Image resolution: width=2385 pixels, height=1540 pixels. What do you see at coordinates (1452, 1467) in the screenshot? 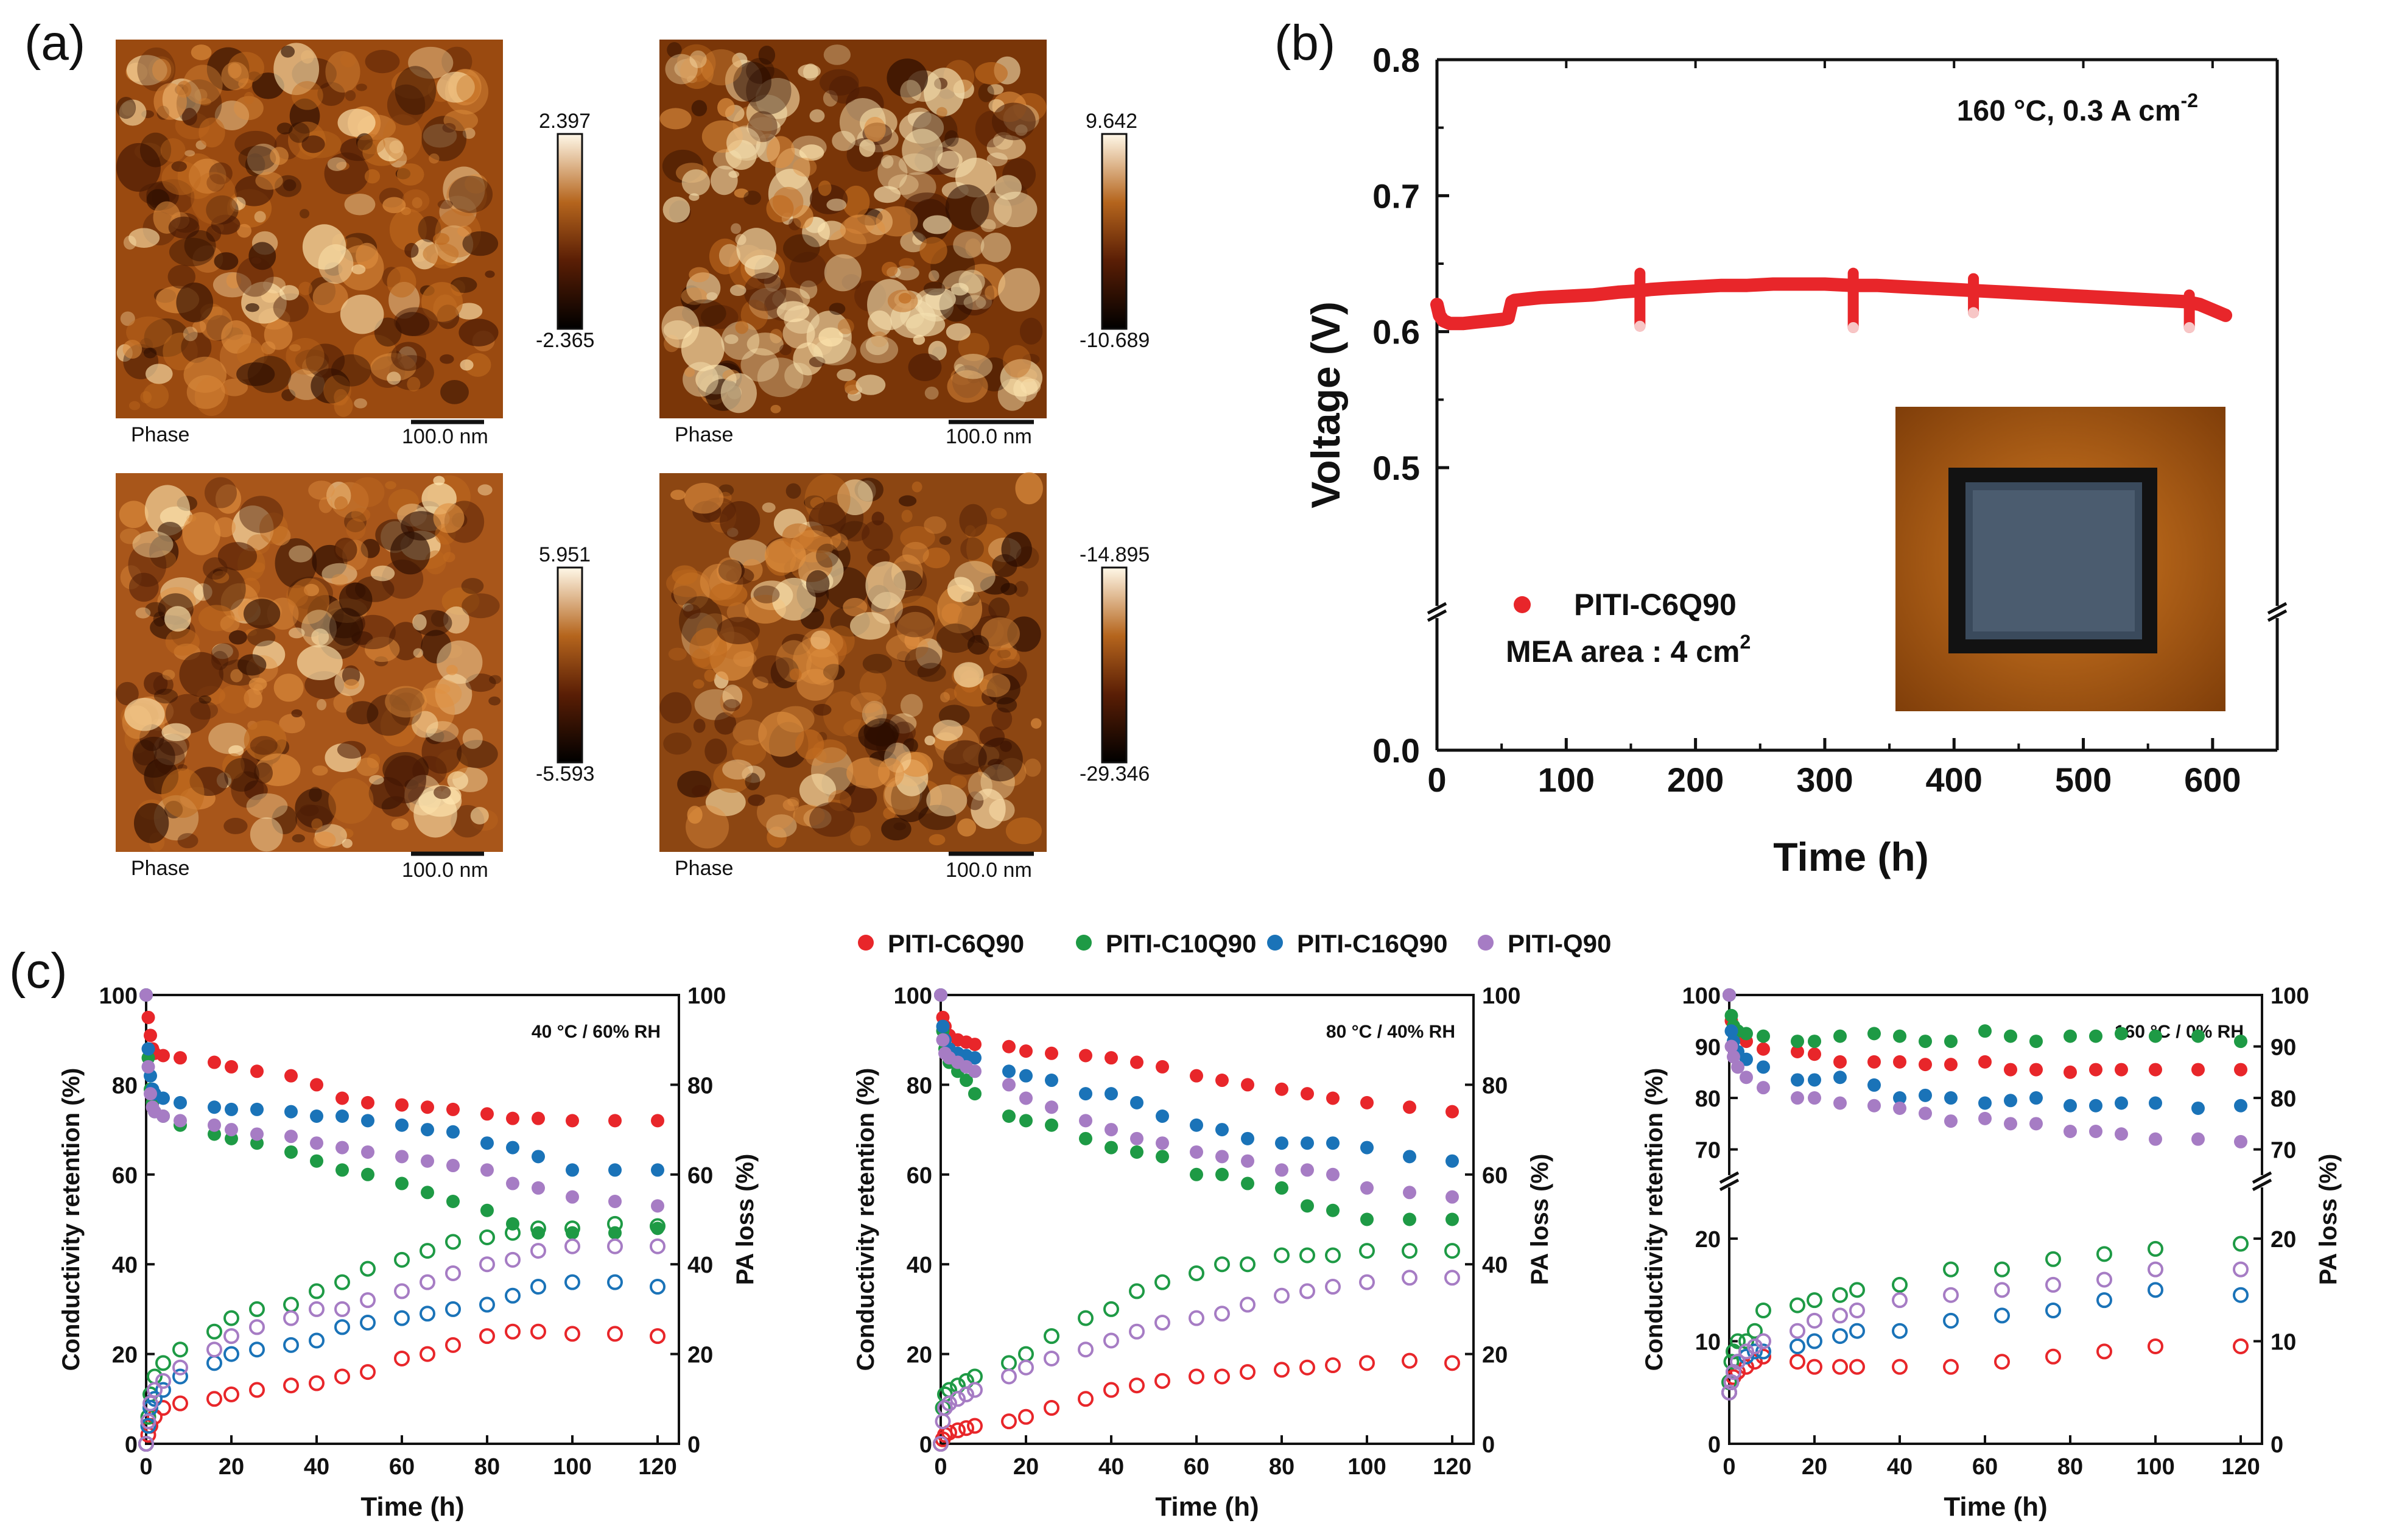
I see `x-tick-label: 120` at bounding box center [1452, 1467].